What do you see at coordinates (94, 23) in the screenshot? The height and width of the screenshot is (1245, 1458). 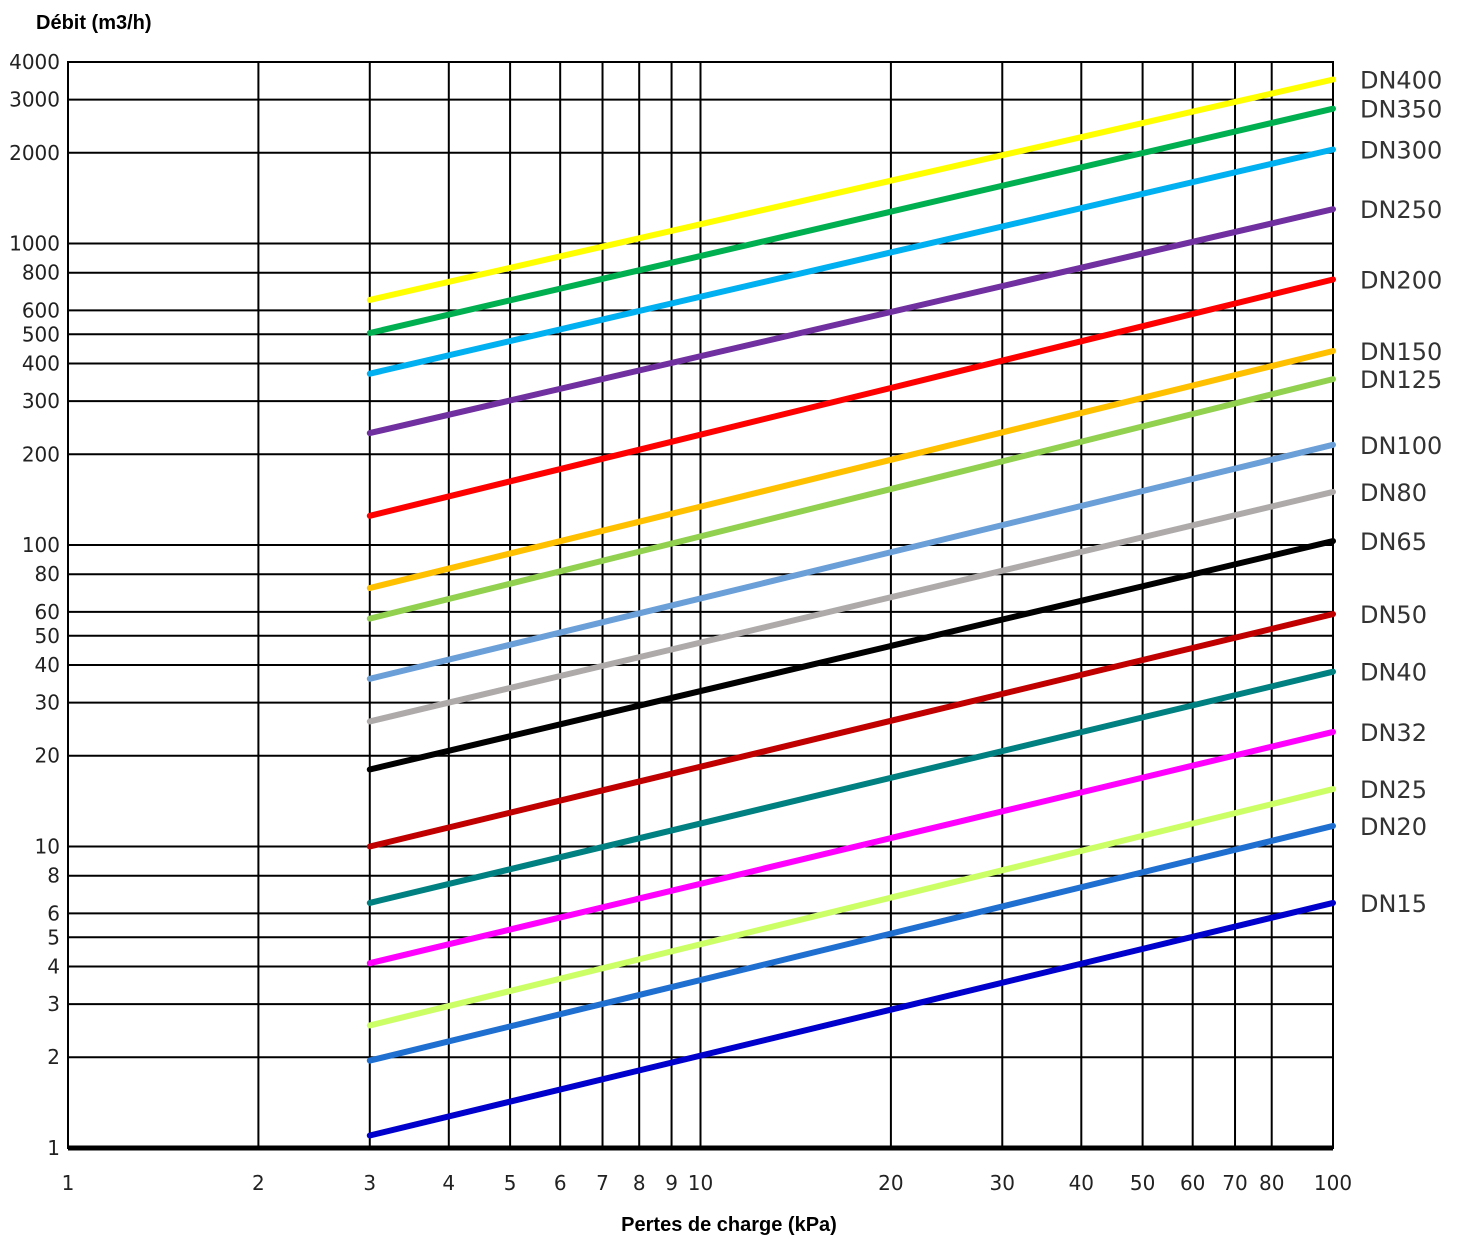 I see `y-axis-title: Débit (m3/h)` at bounding box center [94, 23].